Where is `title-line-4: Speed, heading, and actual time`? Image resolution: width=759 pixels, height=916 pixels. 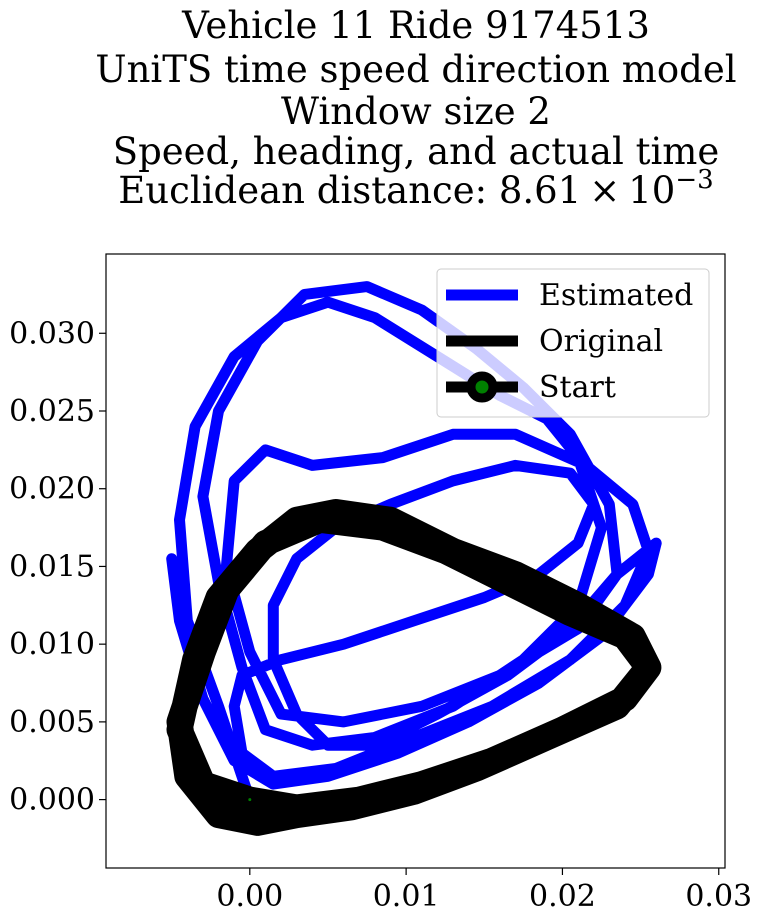
title-line-4: Speed, heading, and actual time is located at coordinates (416, 151).